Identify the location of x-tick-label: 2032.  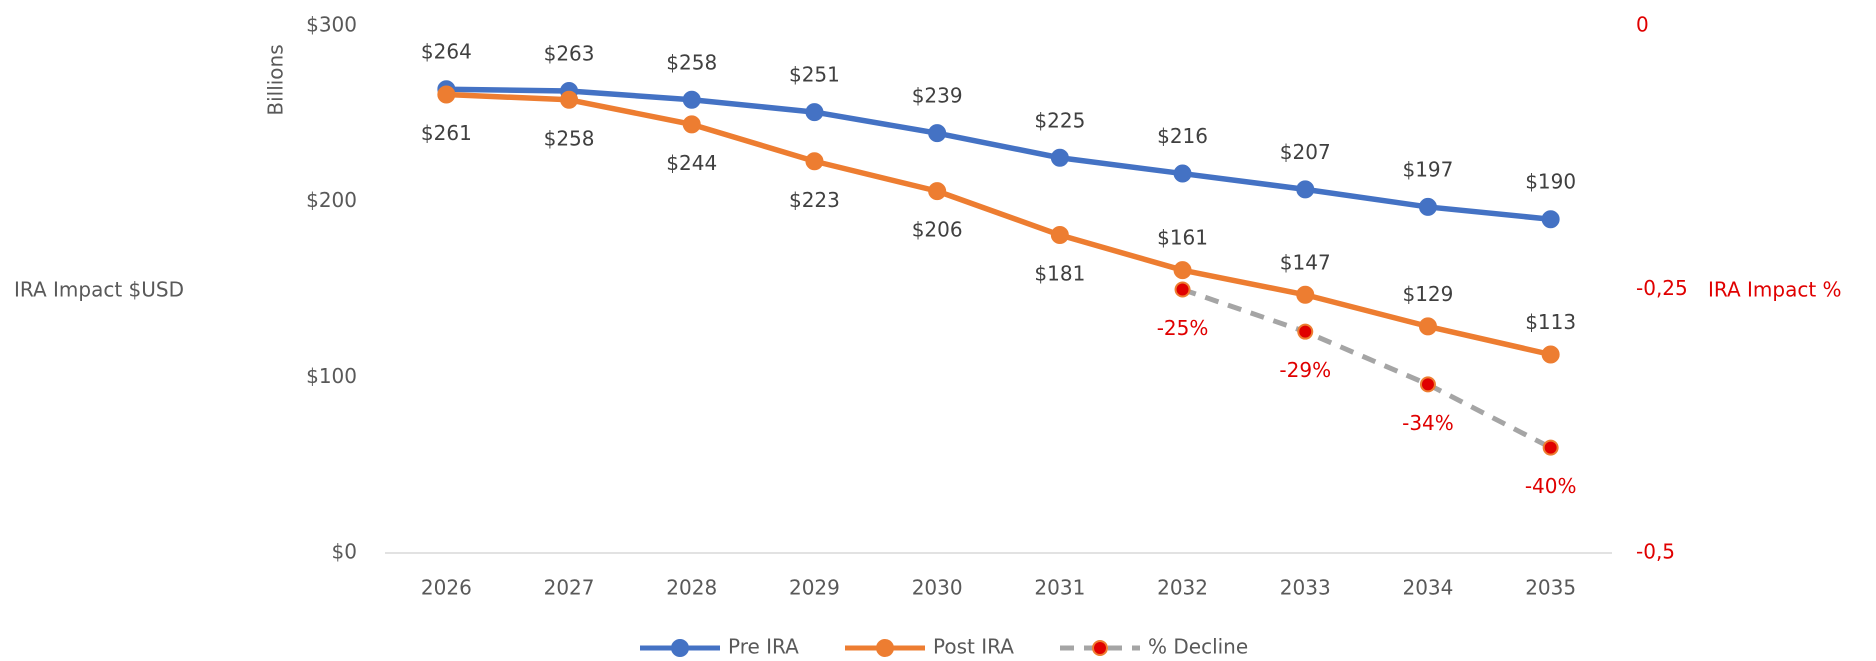
(1182, 588).